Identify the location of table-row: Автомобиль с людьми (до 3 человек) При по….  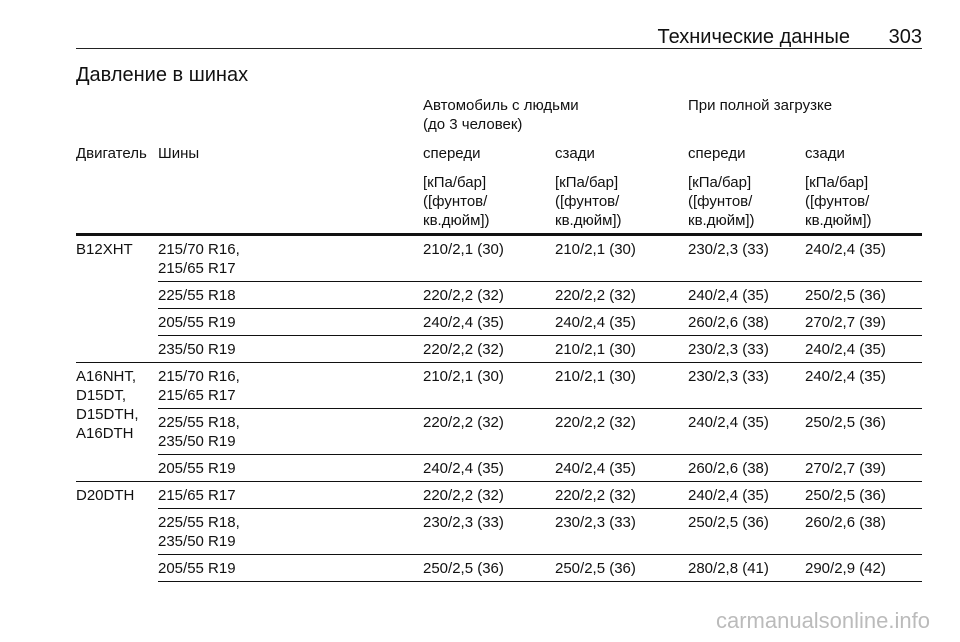
(499, 118).